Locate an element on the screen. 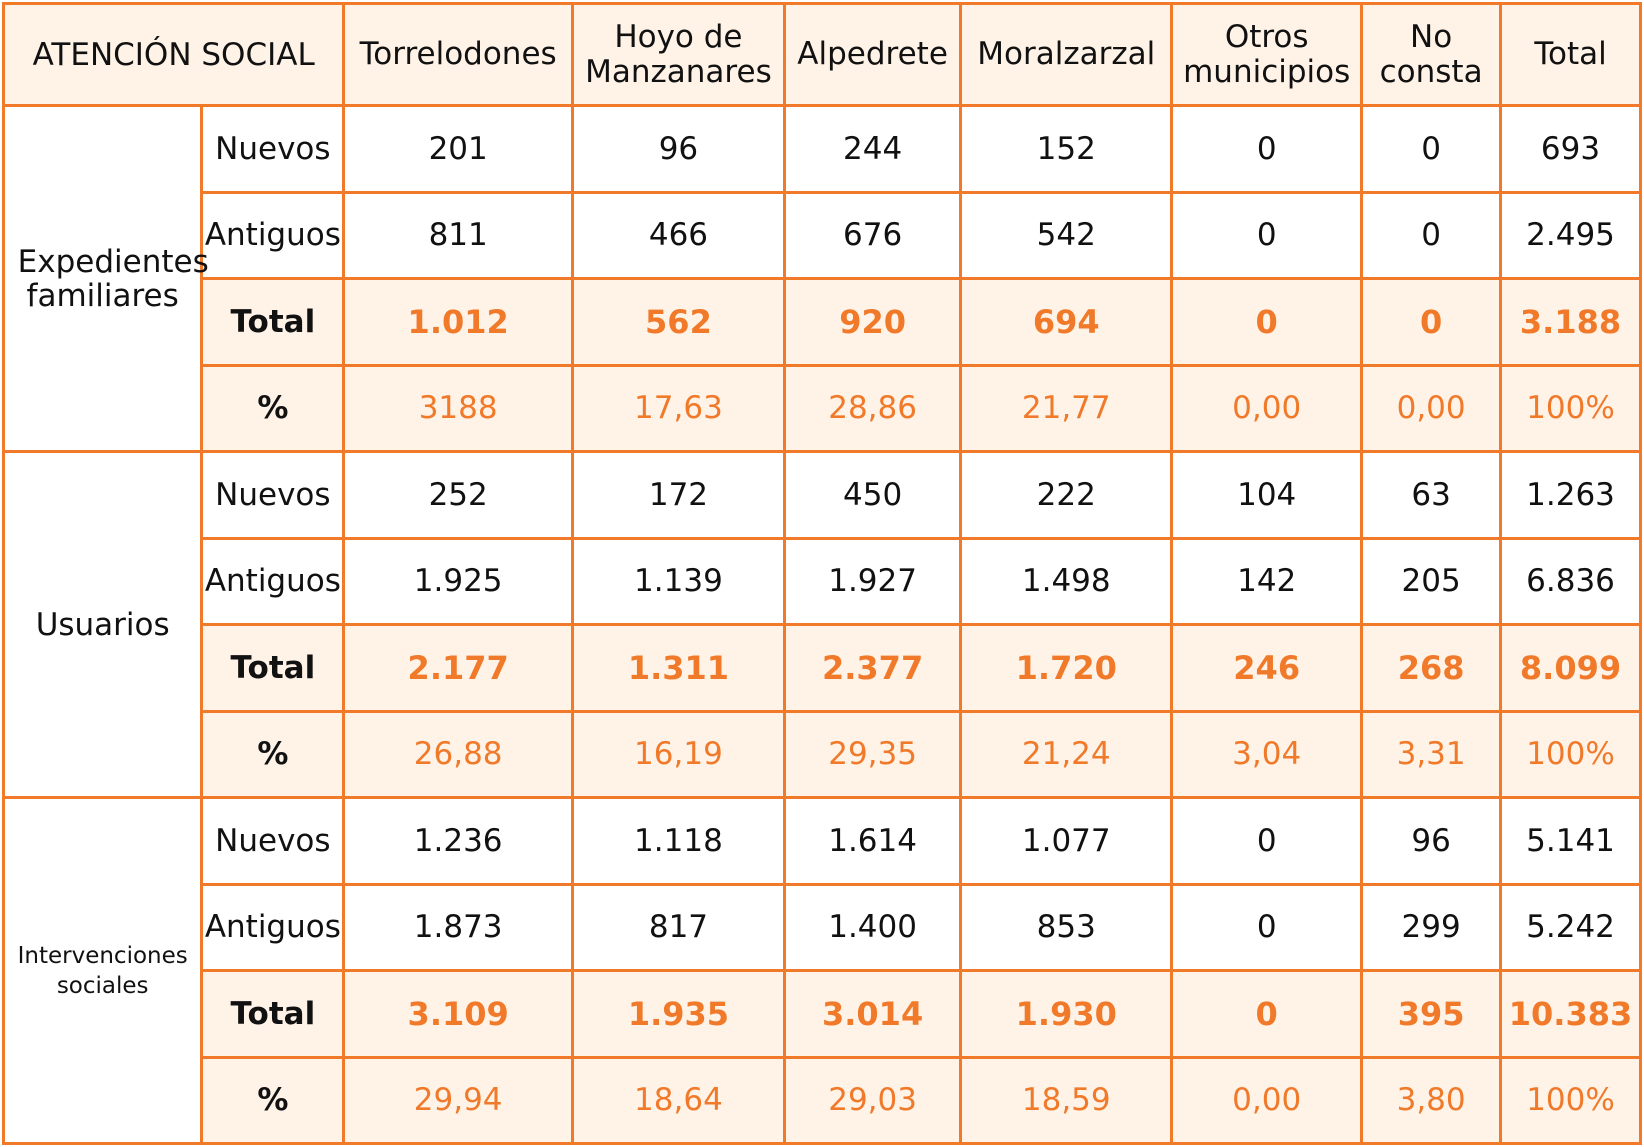 The image size is (1644, 1147). group-label-text: Usuarios is located at coordinates (102, 624).